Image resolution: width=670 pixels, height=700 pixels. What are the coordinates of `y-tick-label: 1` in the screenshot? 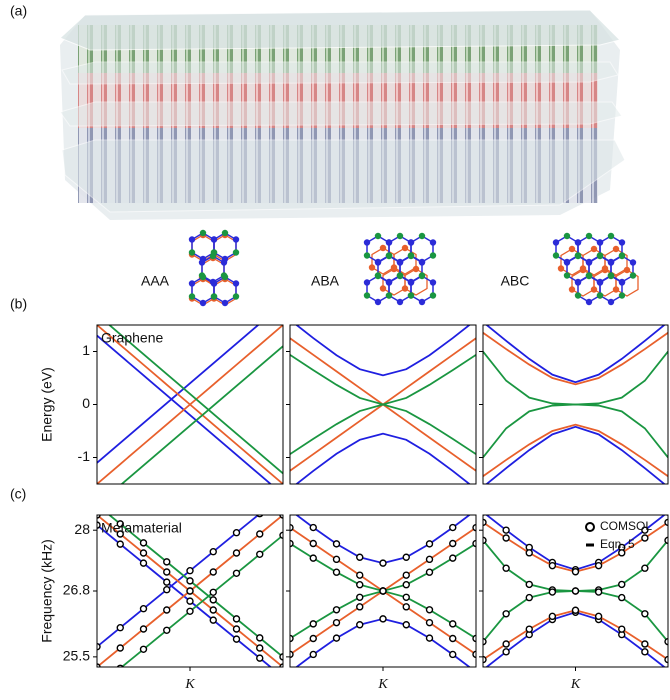 It's located at (86, 350).